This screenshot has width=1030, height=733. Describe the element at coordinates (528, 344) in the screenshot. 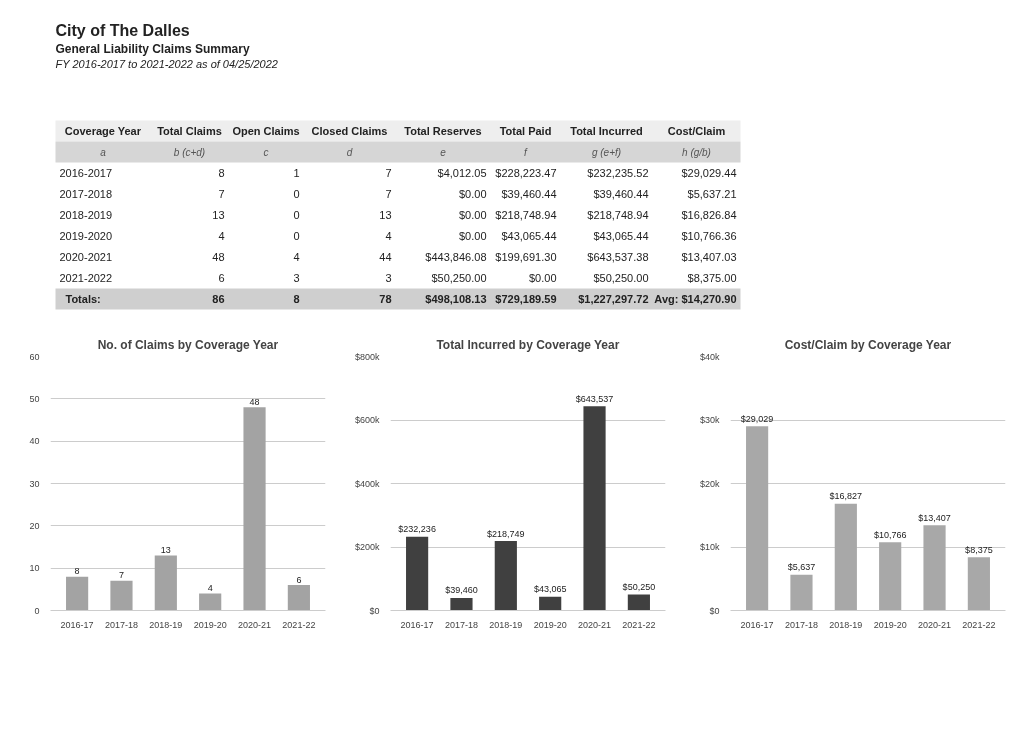

I see `chart-title: Total Incurred by Coverage Year` at that location.